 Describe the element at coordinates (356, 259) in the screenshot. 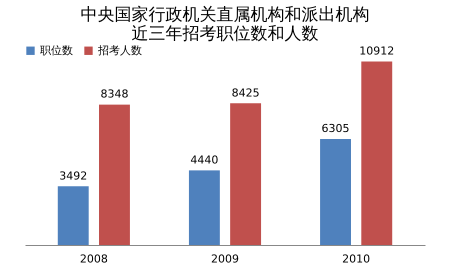

I see `x-tick-label: 2010` at that location.